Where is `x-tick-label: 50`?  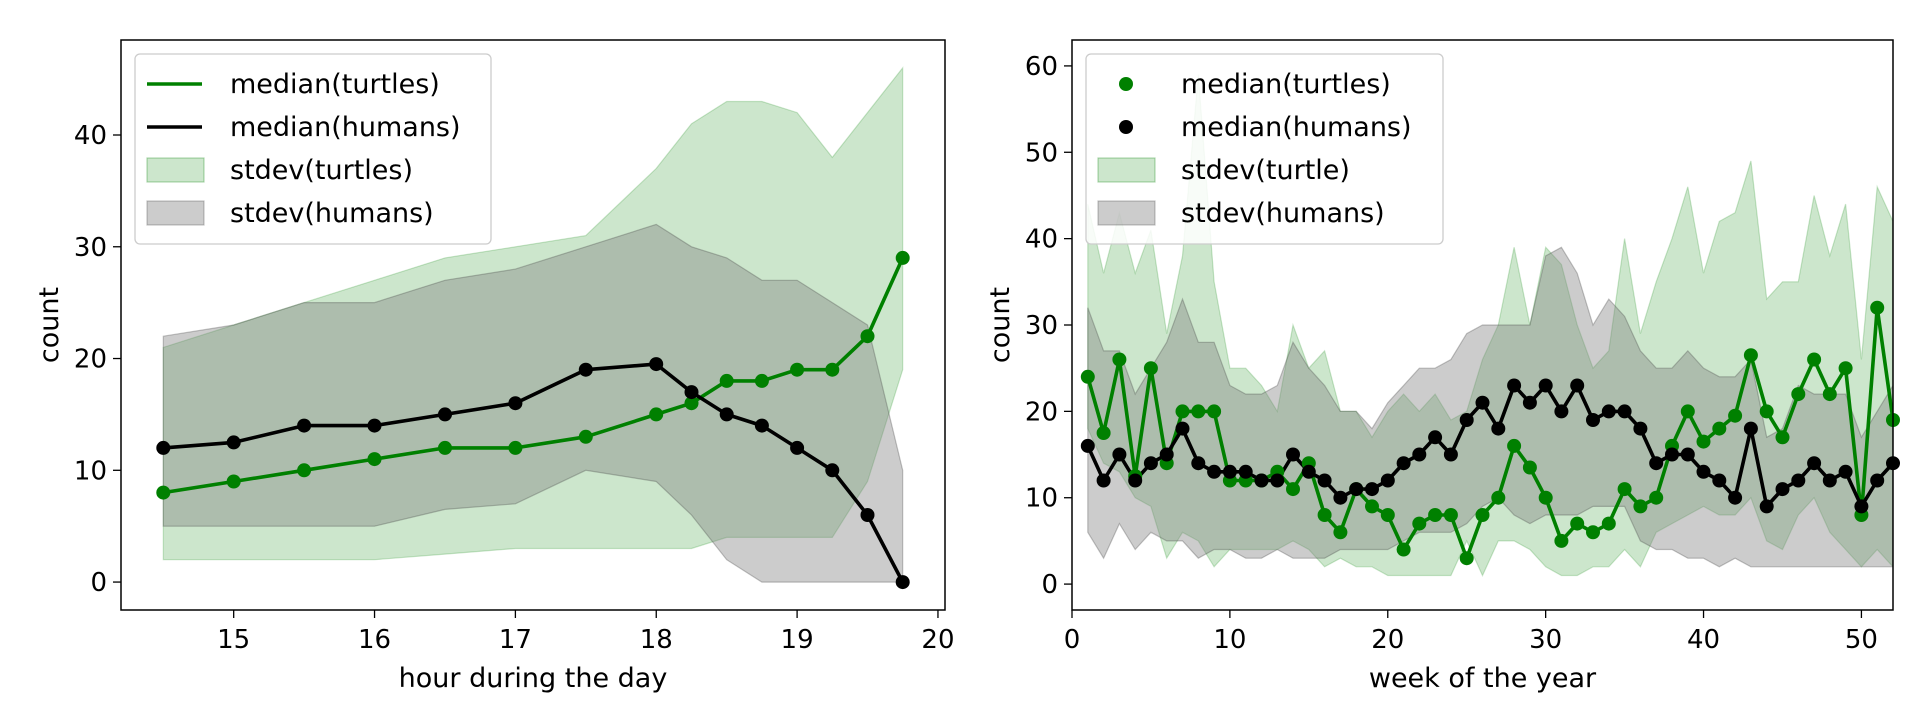
x-tick-label: 50 is located at coordinates (1861, 640).